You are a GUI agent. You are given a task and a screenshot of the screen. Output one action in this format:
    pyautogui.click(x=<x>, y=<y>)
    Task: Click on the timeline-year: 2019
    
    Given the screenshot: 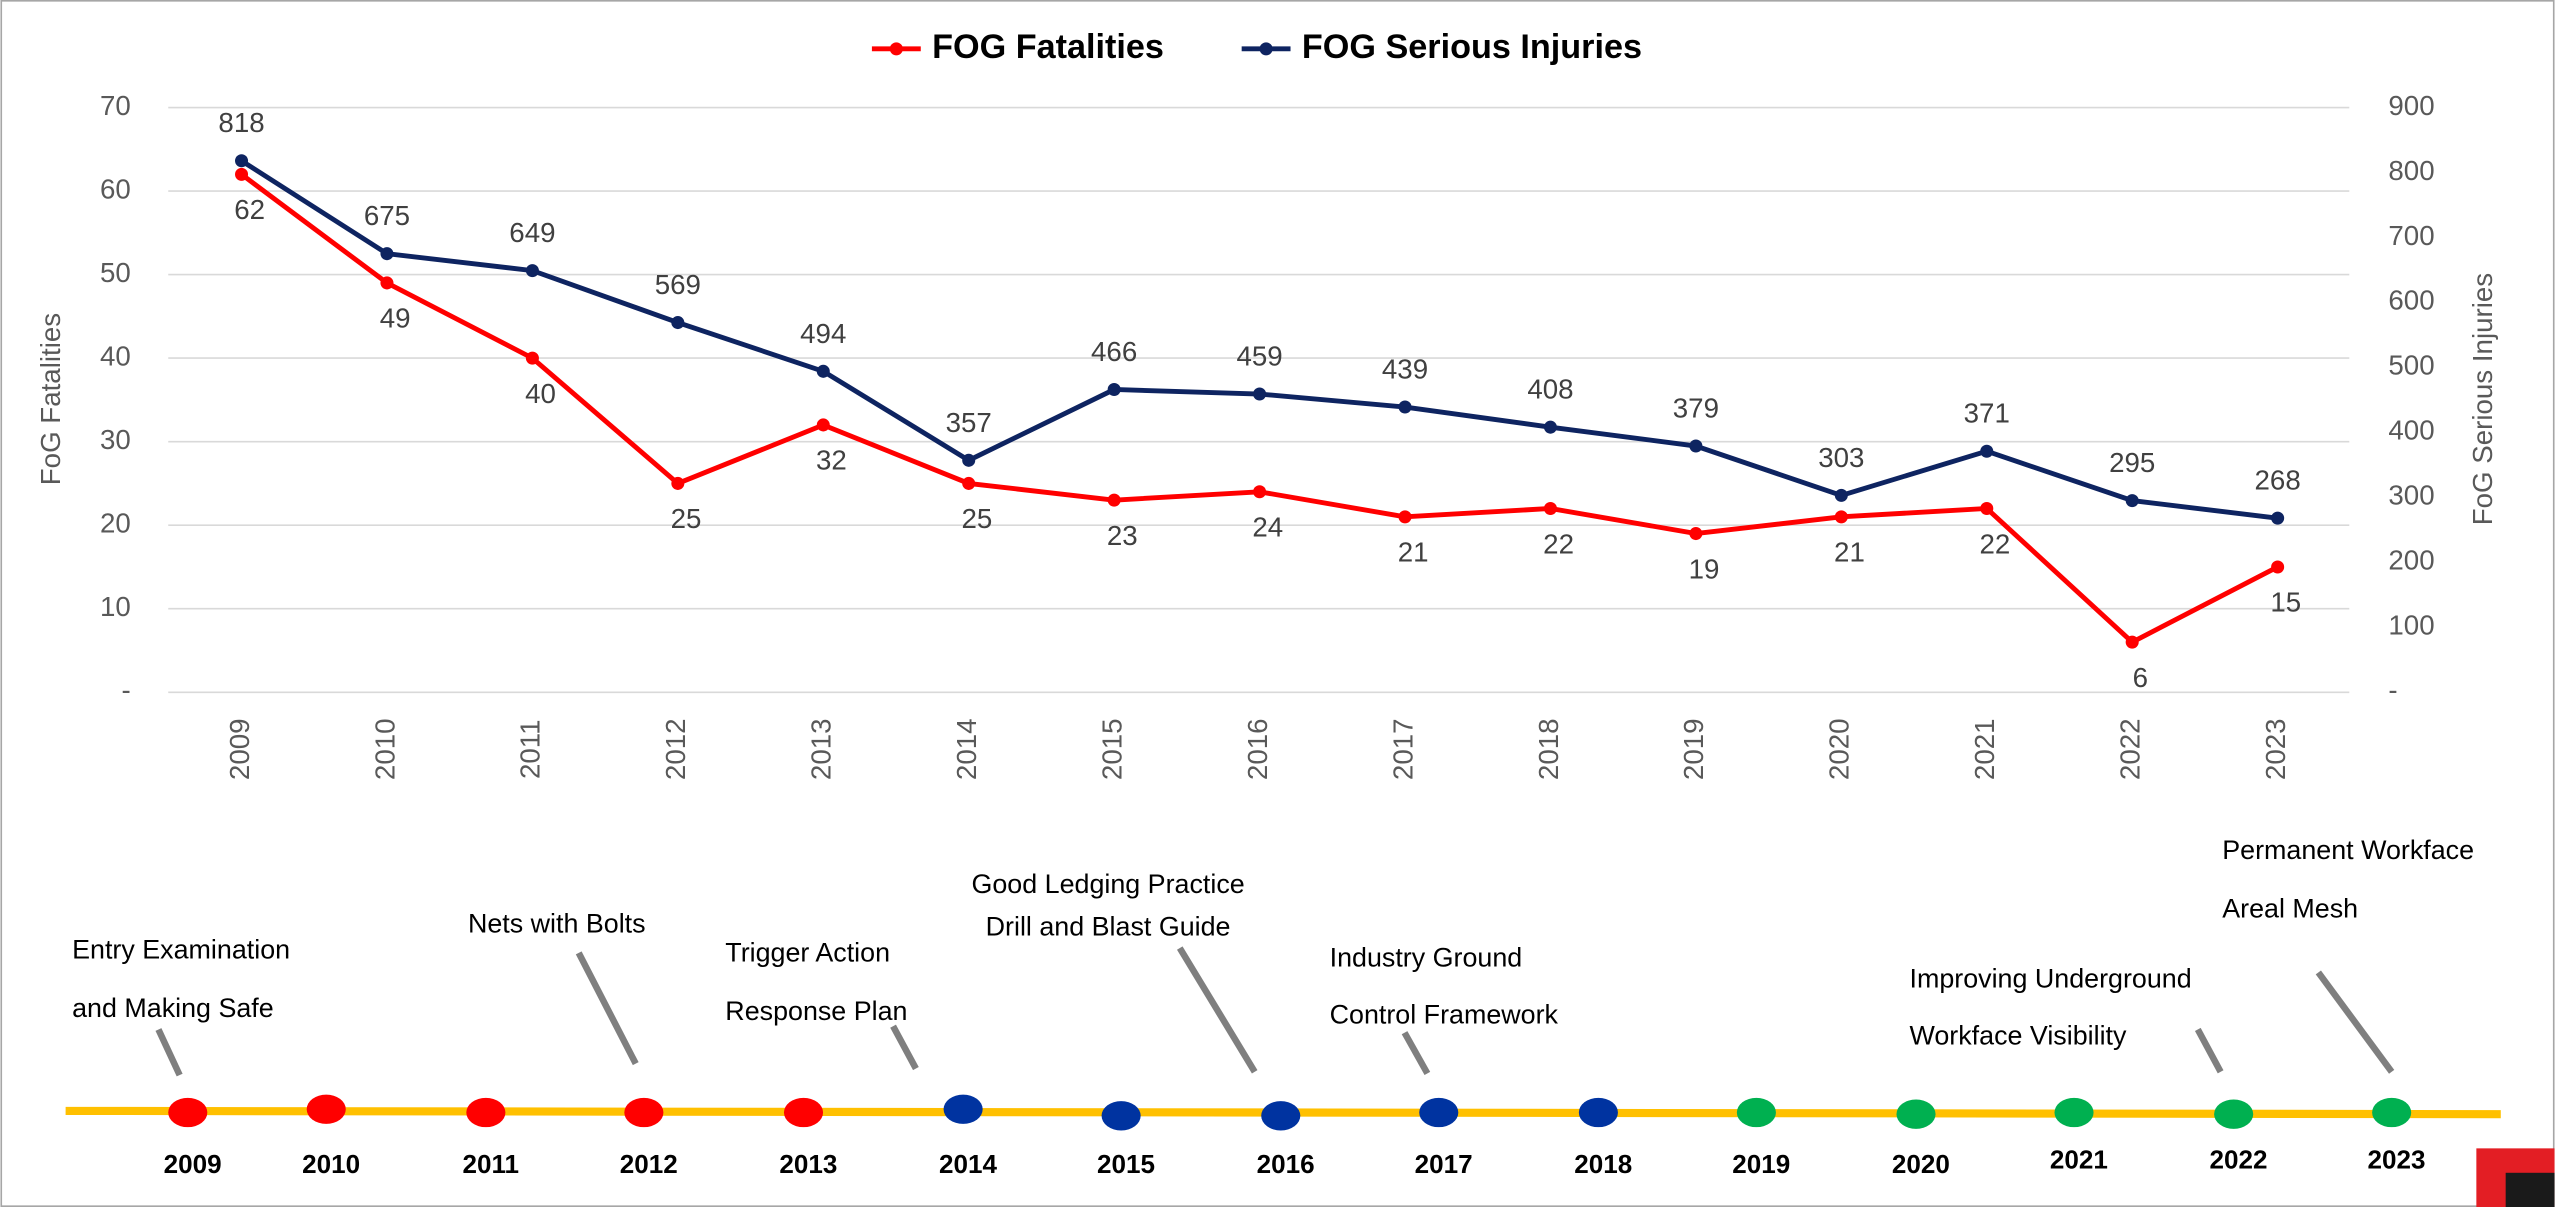 What is the action you would take?
    pyautogui.click(x=1761, y=1164)
    